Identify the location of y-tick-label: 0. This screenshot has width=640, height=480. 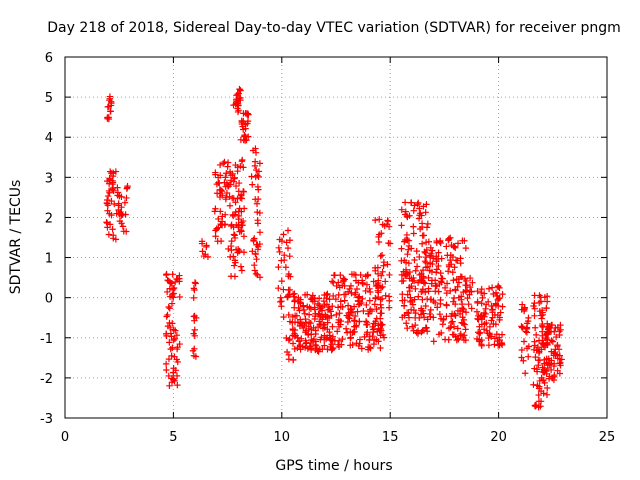
(49, 299).